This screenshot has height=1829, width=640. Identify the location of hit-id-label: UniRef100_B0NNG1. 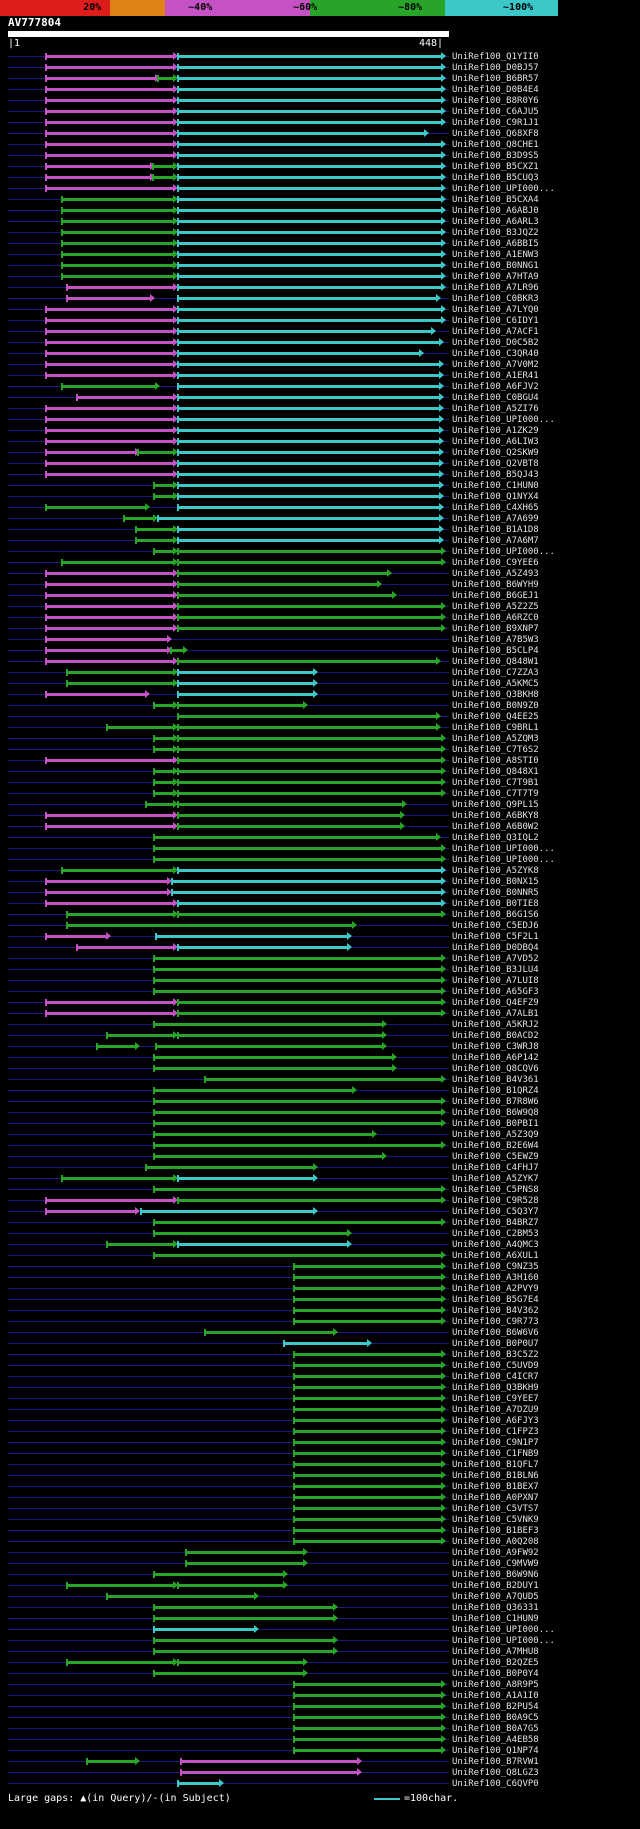
(495, 266).